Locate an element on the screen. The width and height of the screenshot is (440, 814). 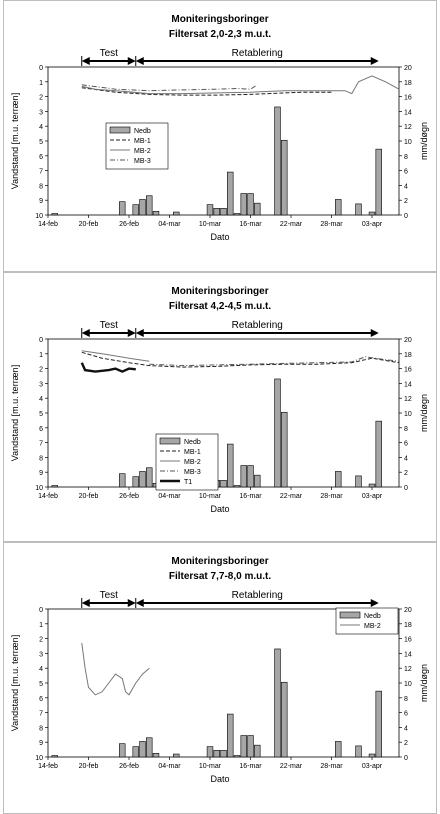
x-tick-label: 14-feb is located at coordinates (48, 224).